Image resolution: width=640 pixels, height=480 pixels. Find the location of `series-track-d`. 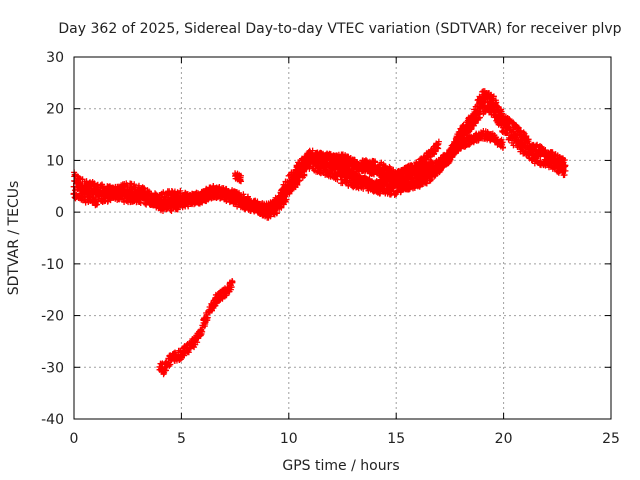

series-track-d is located at coordinates (352, 178).